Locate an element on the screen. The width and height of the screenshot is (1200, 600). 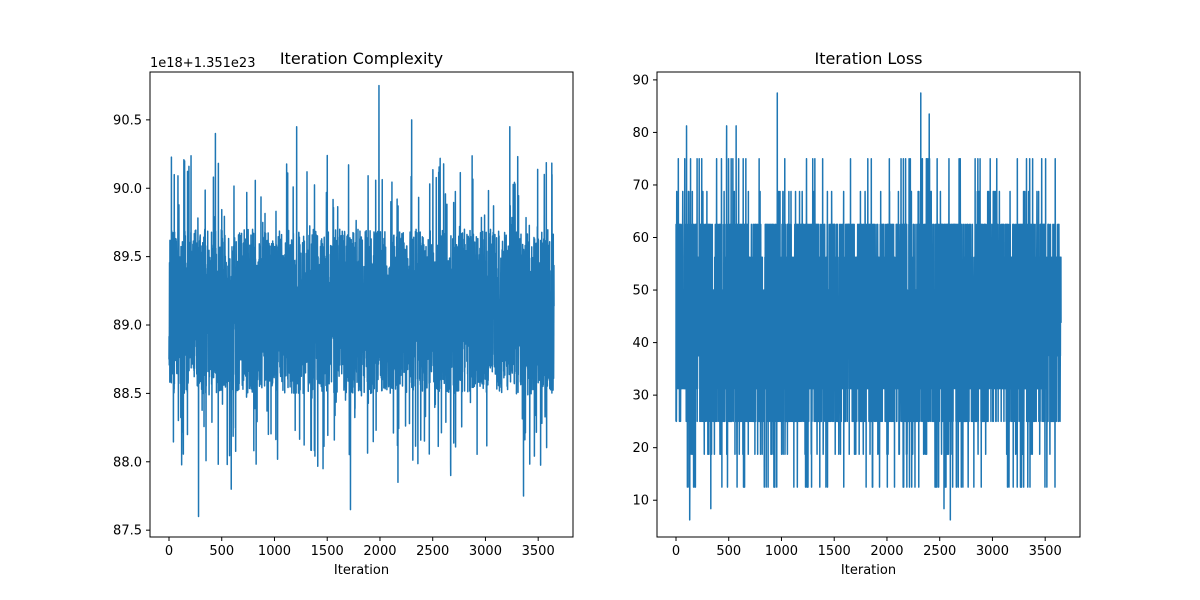
loss-x-axis-label: Iteration is located at coordinates (868, 570).